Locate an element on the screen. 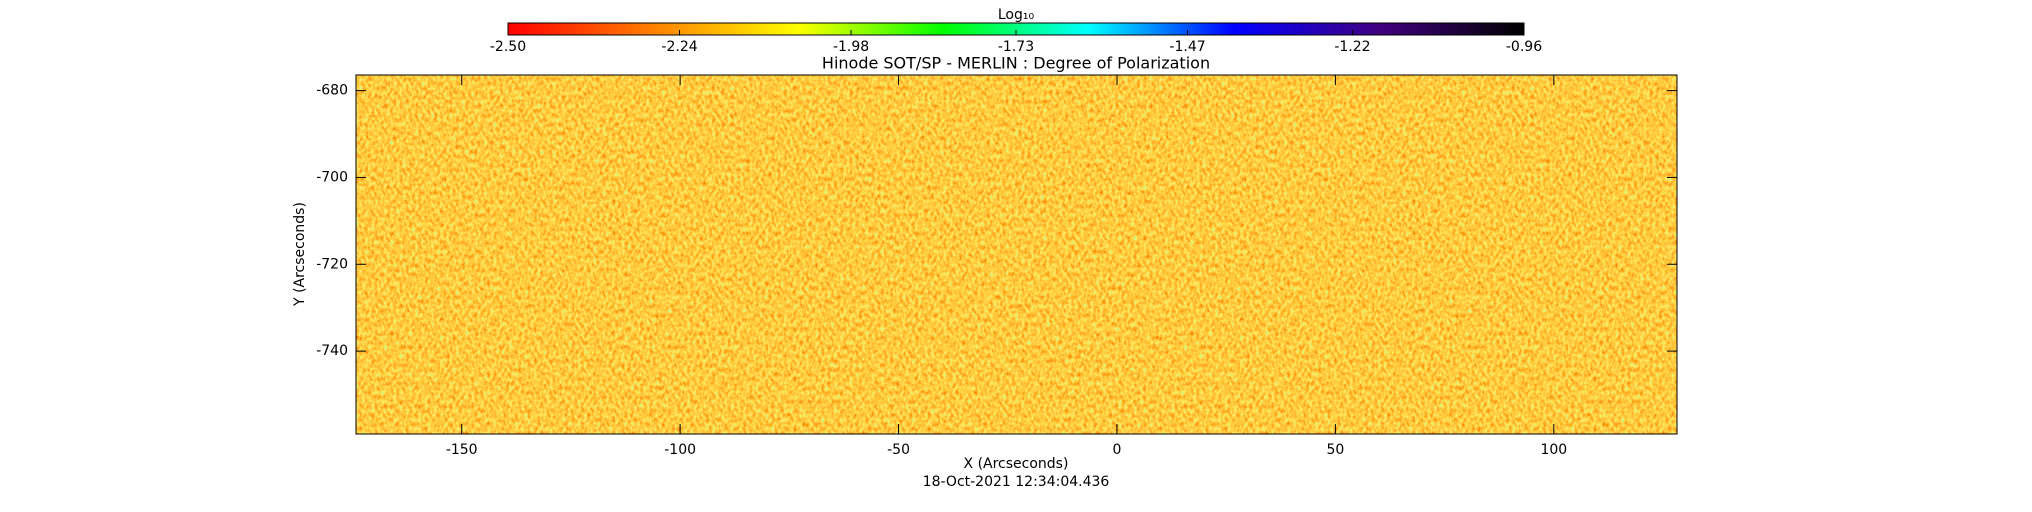 Image resolution: width=2032 pixels, height=512 pixels. colorbar-tick-label: -2.24 is located at coordinates (679, 47).